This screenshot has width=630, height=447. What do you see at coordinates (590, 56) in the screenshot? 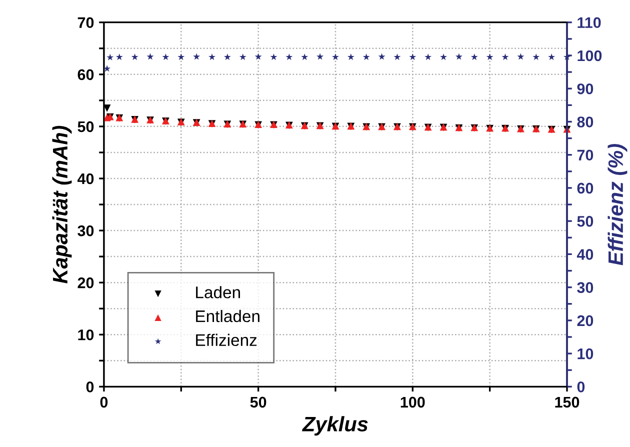
I see `y2-tick-label: 100` at bounding box center [590, 56].